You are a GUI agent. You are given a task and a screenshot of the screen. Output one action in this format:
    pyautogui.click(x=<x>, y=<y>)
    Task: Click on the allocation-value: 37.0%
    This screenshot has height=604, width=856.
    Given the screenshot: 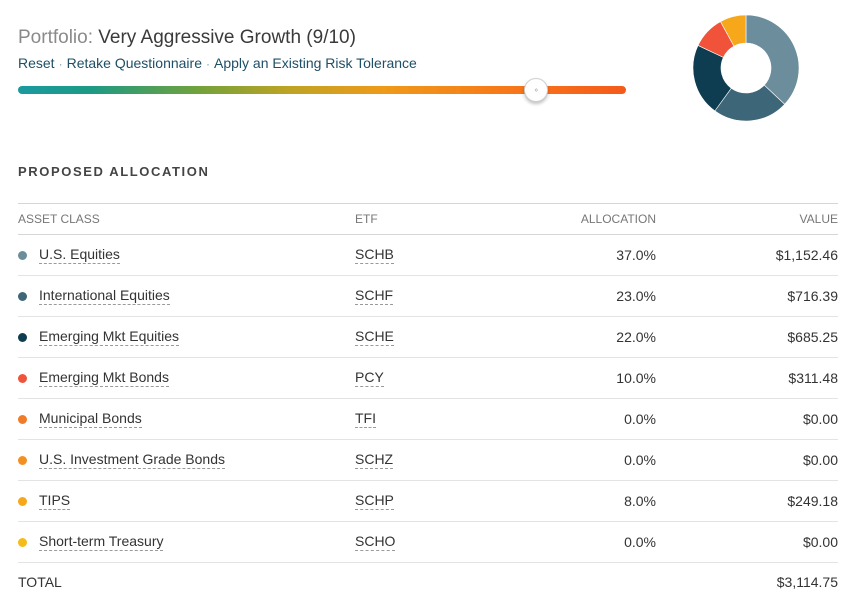 What is the action you would take?
    pyautogui.click(x=636, y=255)
    